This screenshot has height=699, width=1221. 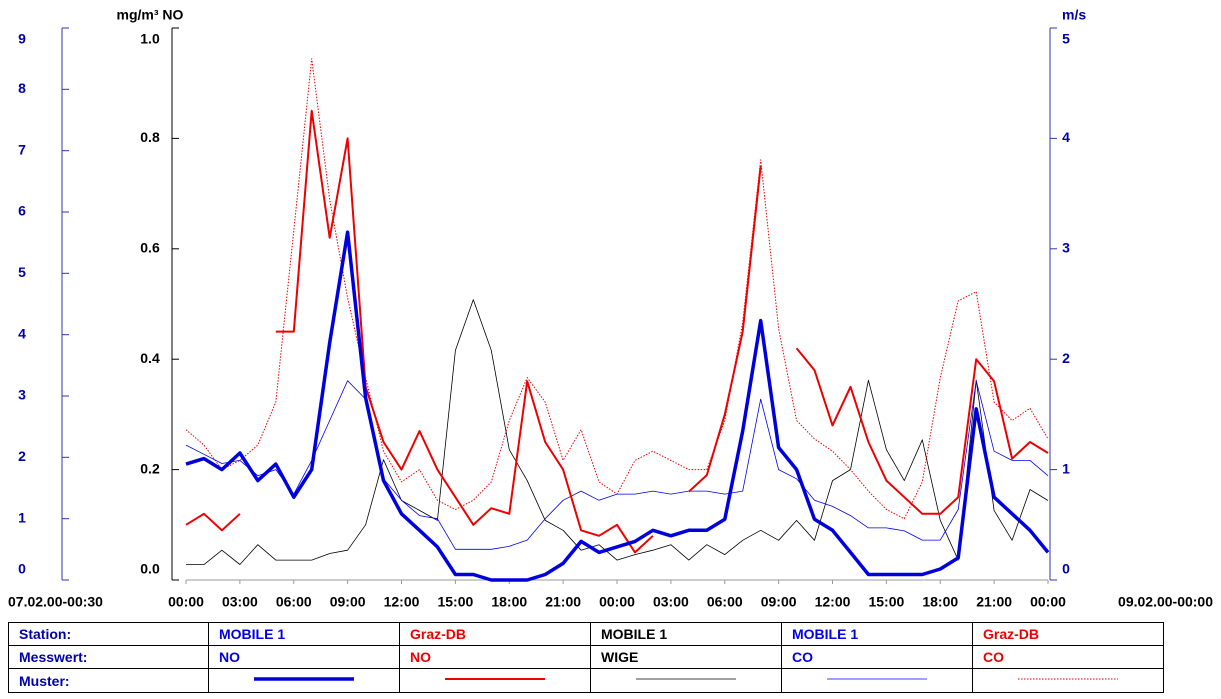 What do you see at coordinates (150, 358) in the screenshot?
I see `y-tick-label: 0.4` at bounding box center [150, 358].